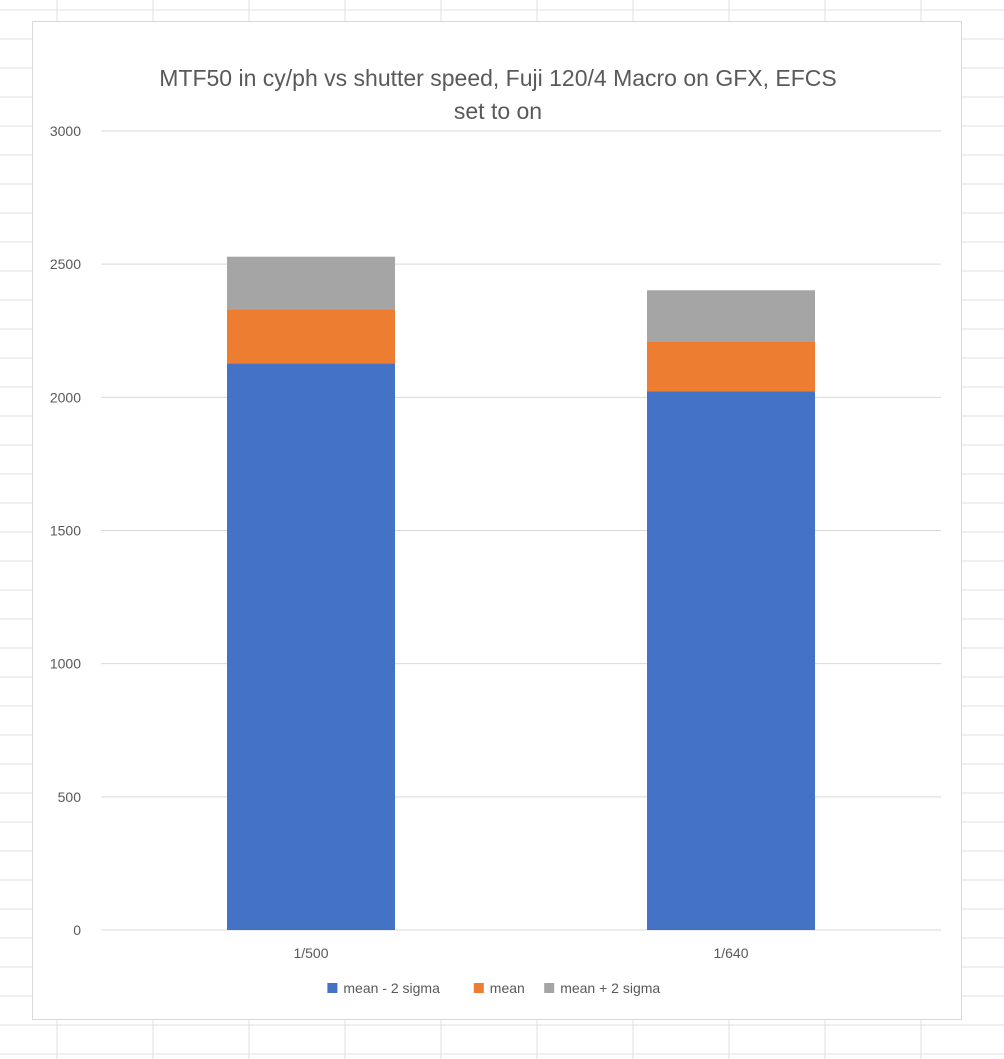 The width and height of the screenshot is (1004, 1059). I want to click on y-tick-label: 0, so click(77, 930).